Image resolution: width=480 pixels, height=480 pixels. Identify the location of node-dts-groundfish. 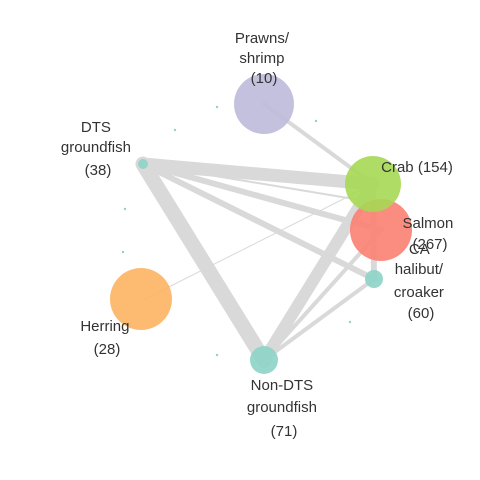
(143, 164).